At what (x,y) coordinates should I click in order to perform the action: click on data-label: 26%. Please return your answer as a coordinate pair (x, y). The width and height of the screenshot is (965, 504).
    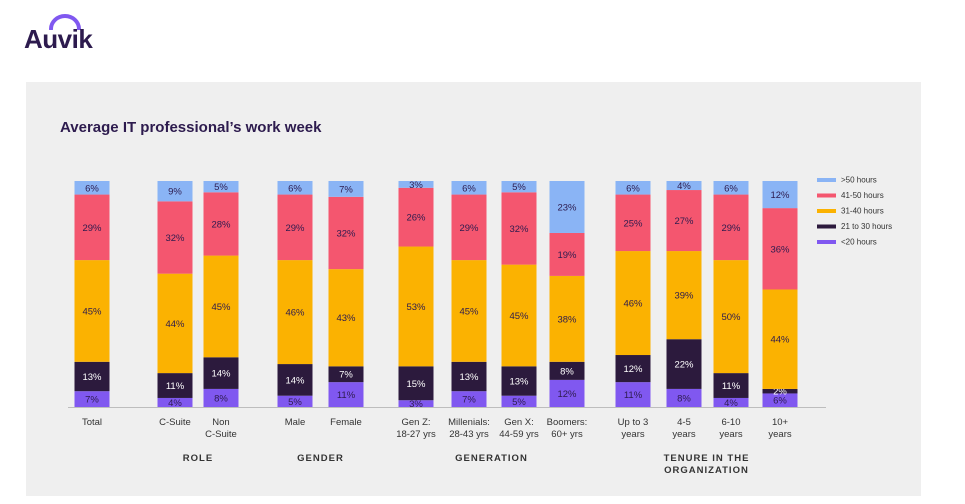
    Looking at the image, I should click on (416, 218).